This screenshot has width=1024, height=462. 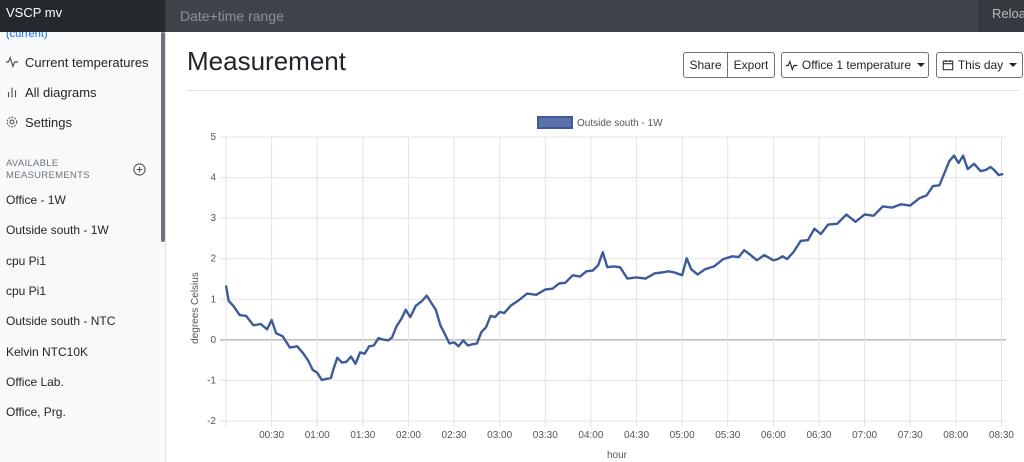 I want to click on sidebar-item-settings: Settings, so click(x=38, y=122).